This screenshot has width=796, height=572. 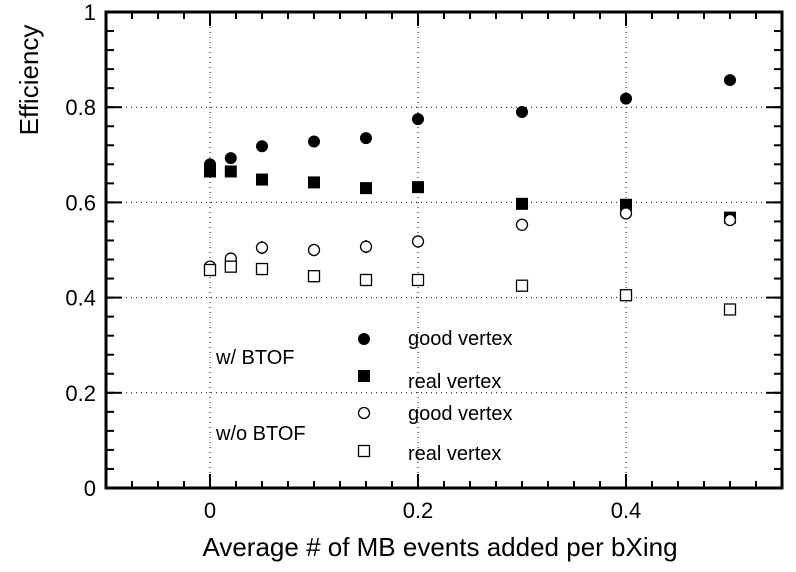 I want to click on x-tick-label: 0.4, so click(x=626, y=510).